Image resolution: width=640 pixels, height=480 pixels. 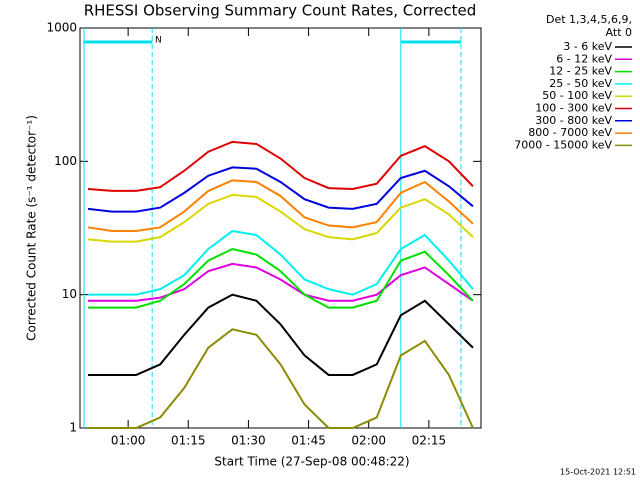 What do you see at coordinates (32, 228) in the screenshot?
I see `y-axis-label: Corrected Count Rate (s⁻¹ detector⁻¹)` at bounding box center [32, 228].